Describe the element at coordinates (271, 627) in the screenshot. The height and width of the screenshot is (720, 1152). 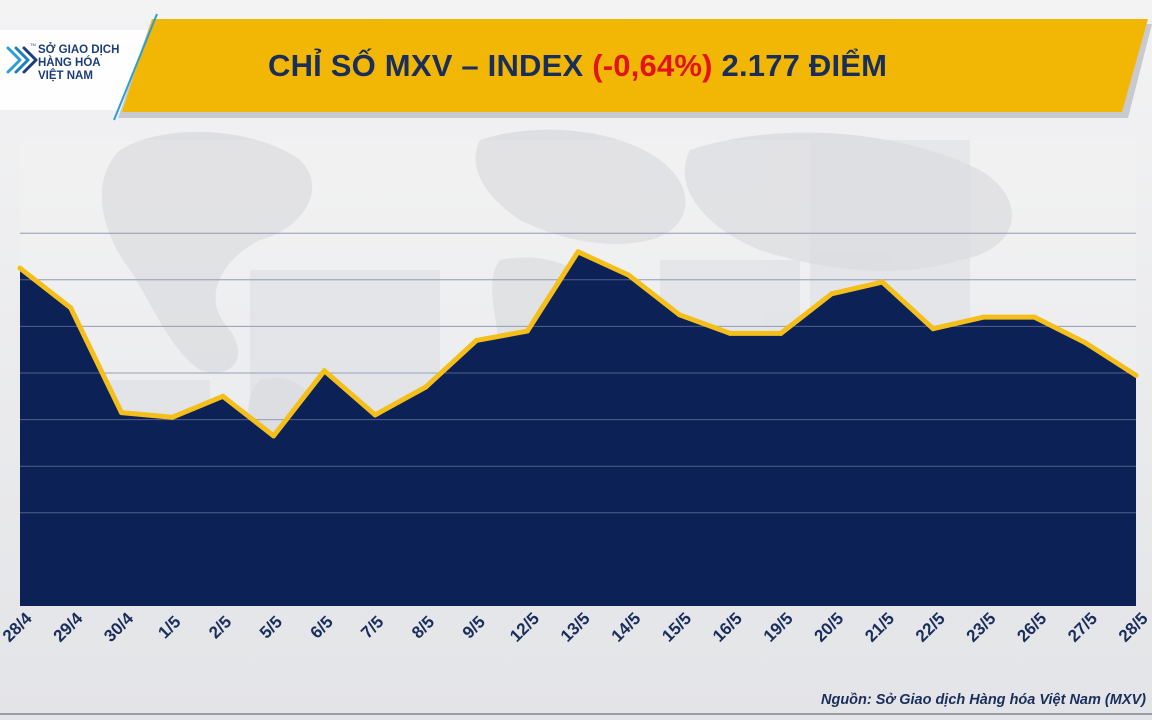
I see `x-tick-label: 5/5` at that location.